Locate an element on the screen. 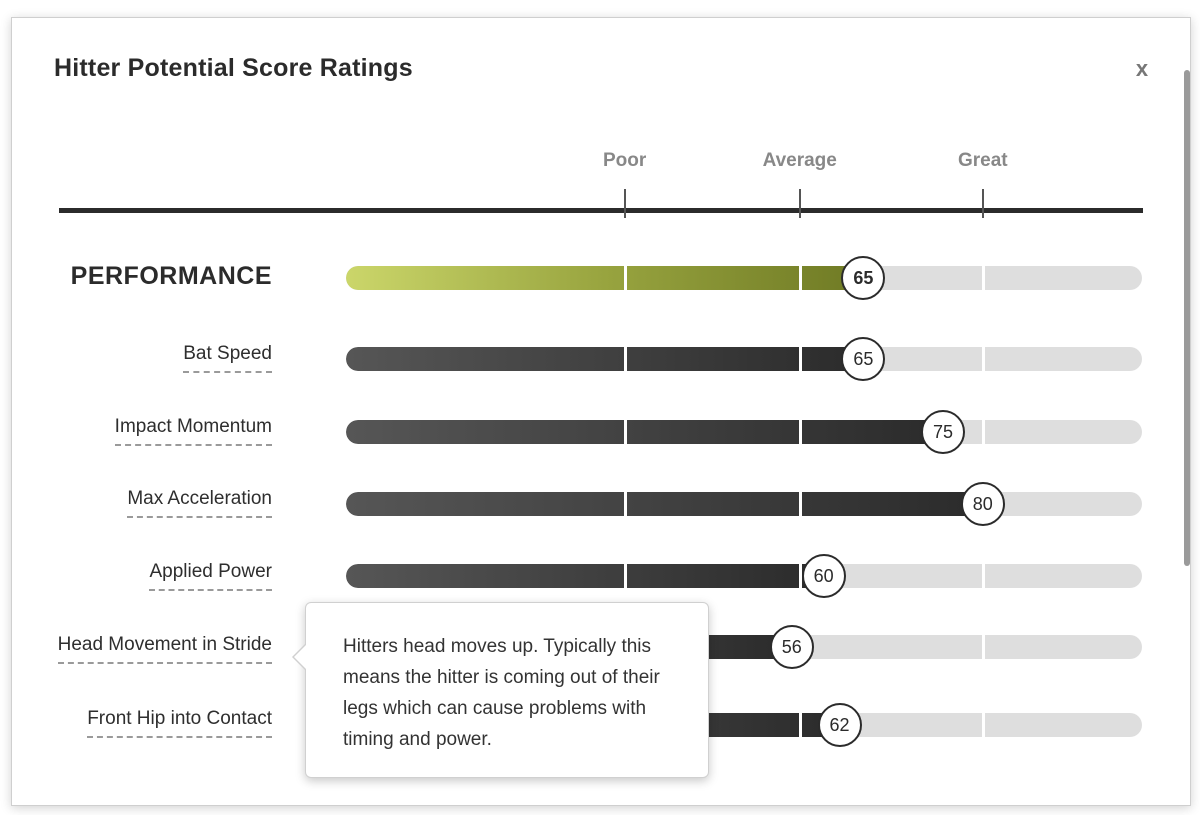 Image resolution: width=1200 pixels, height=815 pixels. score-badge-front-hip-into-contact: 62 is located at coordinates (839, 725).